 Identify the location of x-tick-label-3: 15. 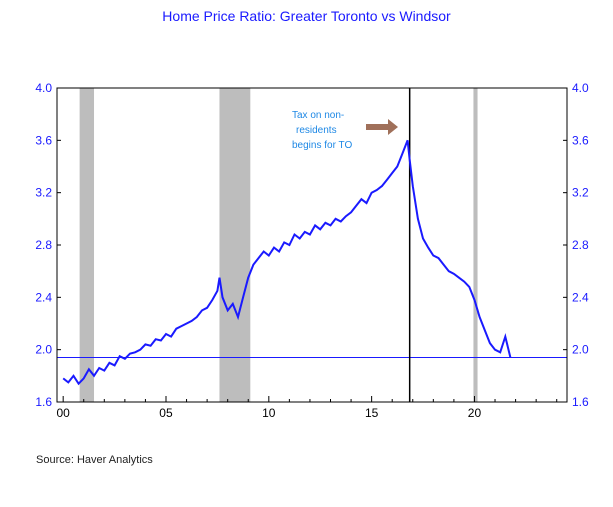
(372, 413).